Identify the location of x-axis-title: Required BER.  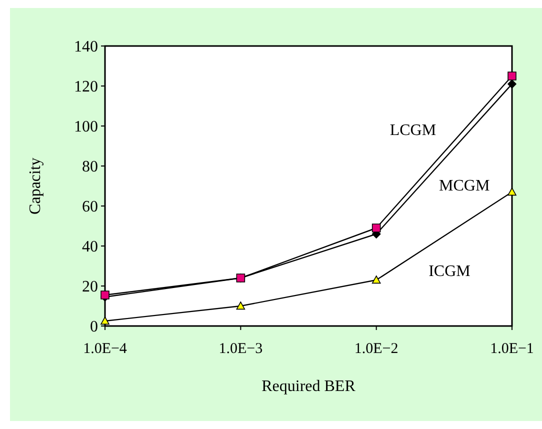
(309, 386).